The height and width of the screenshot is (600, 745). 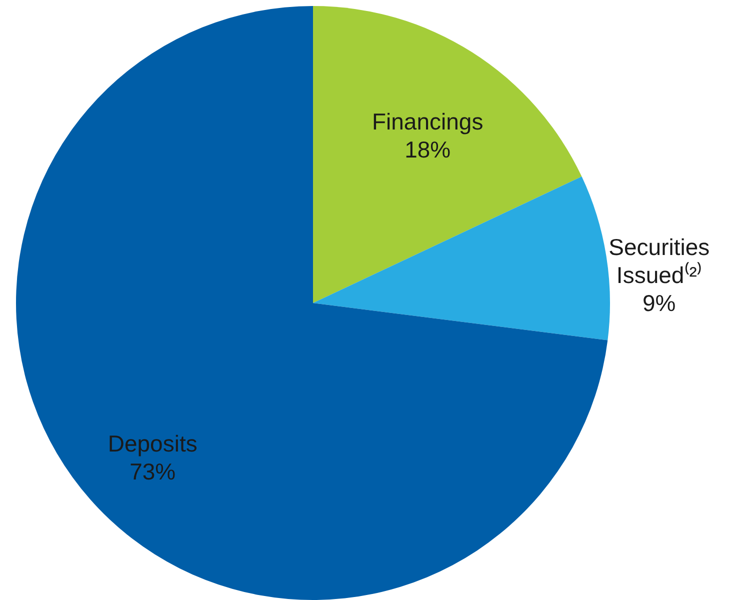 I want to click on data-label: 18%, so click(x=427, y=149).